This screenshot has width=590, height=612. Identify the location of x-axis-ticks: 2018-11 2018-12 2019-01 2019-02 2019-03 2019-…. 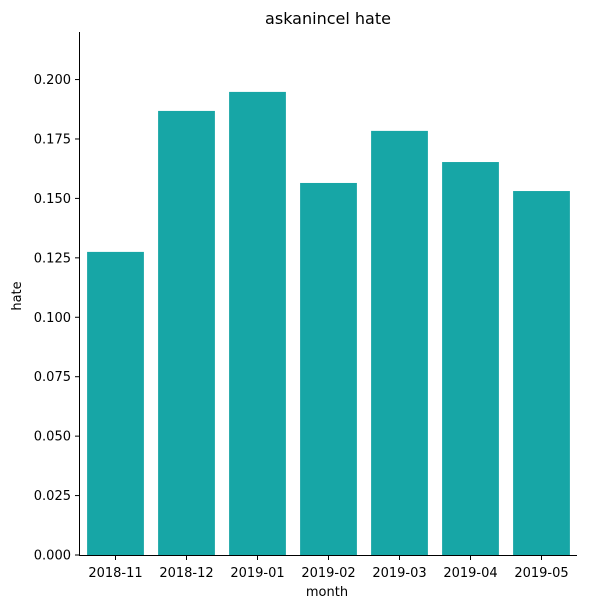
(328, 568).